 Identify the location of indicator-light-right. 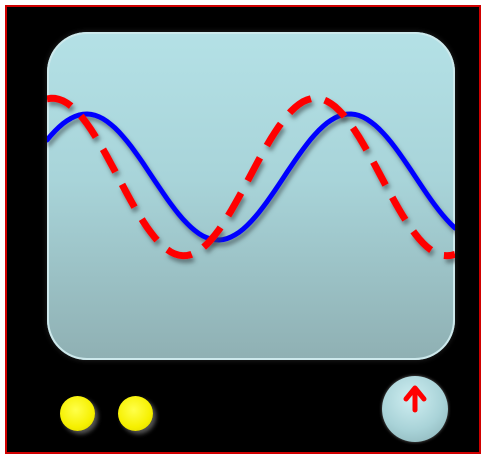
(135, 413).